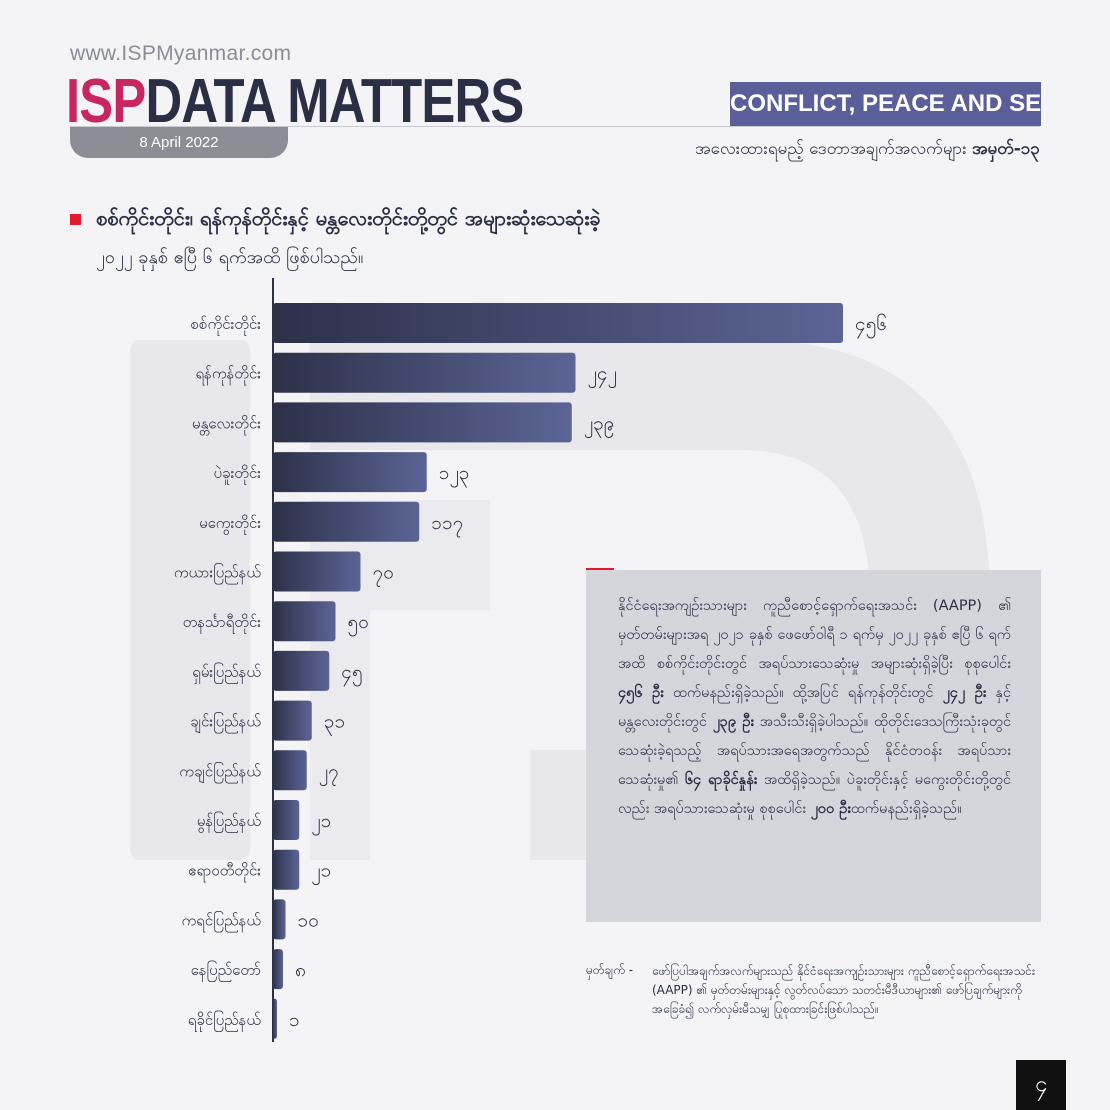 This screenshot has width=1110, height=1110. What do you see at coordinates (226, 971) in the screenshot?
I see `category-label: နေပြည်တော်` at bounding box center [226, 971].